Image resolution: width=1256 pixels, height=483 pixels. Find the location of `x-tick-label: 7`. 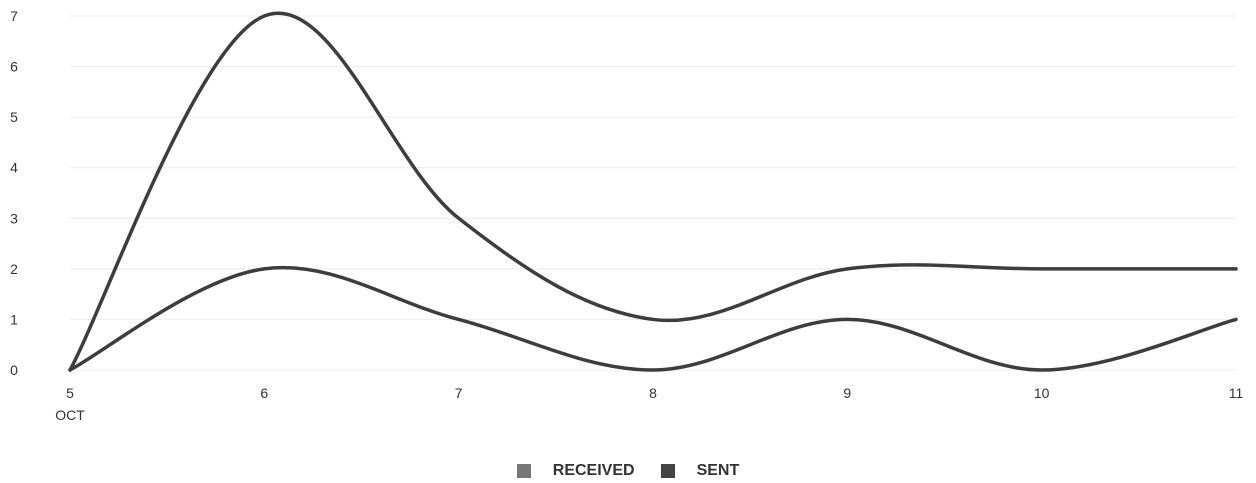

x-tick-label: 7 is located at coordinates (459, 393).